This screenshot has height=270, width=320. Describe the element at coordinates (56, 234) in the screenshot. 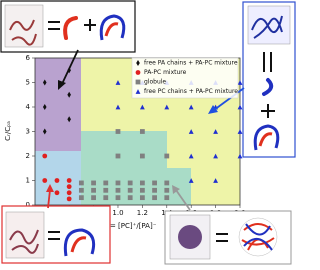

I see `inset-bottom-left` at that location.